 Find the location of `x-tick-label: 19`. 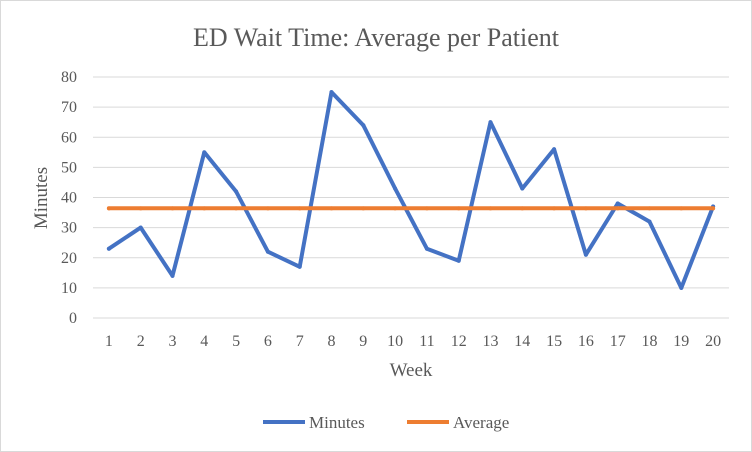

x-tick-label: 19 is located at coordinates (681, 341).